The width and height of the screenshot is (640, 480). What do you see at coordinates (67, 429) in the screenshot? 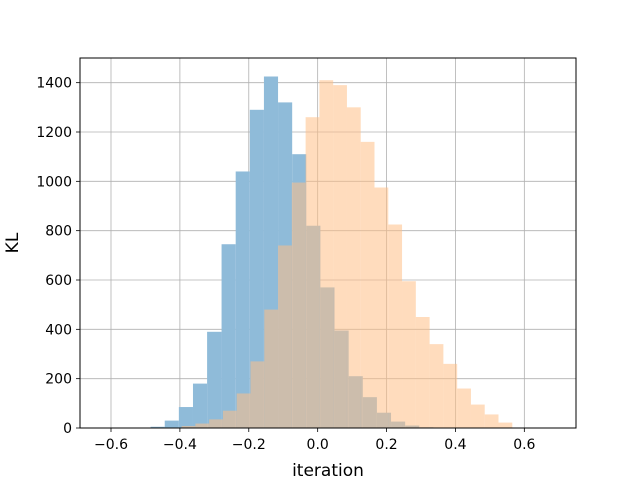
I see `y-tick-label: 0` at bounding box center [67, 429].